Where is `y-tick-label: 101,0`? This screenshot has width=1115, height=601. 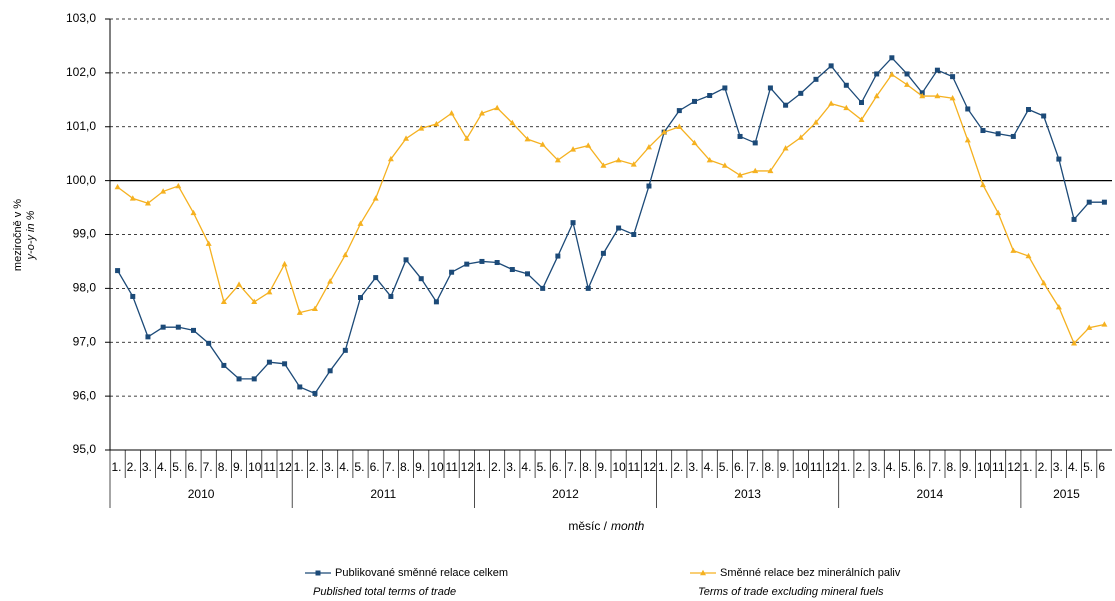 y-tick-label: 101,0 is located at coordinates (81, 126).